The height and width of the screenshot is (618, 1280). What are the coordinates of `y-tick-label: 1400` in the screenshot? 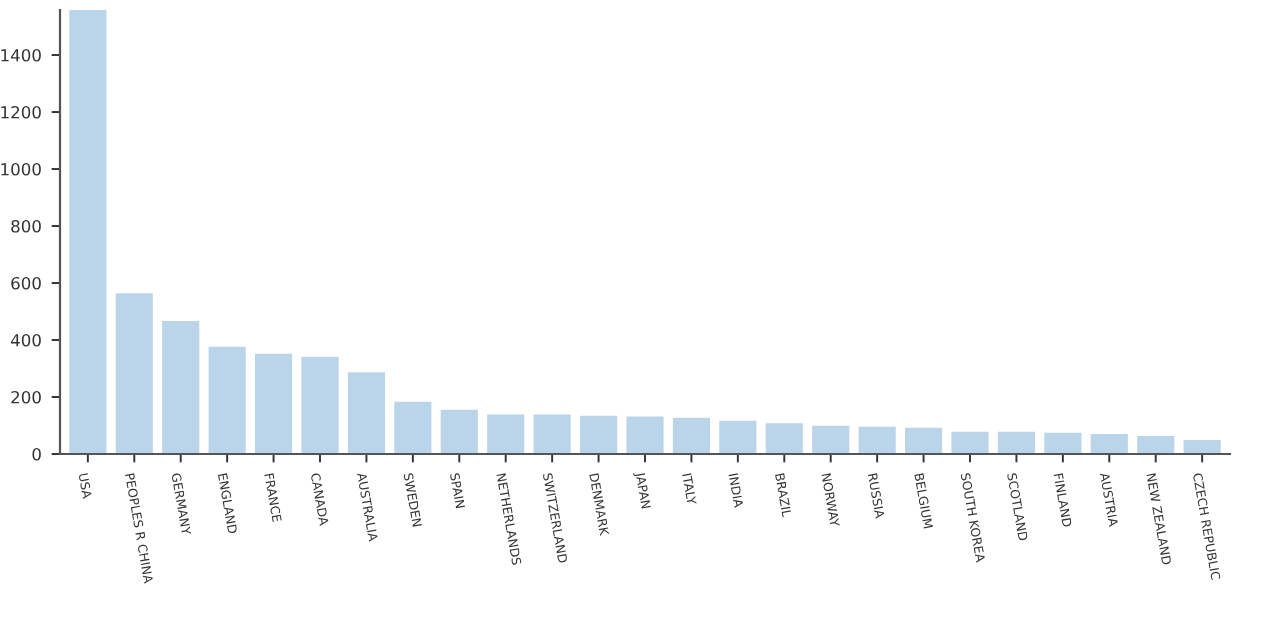 It's located at (21, 55).